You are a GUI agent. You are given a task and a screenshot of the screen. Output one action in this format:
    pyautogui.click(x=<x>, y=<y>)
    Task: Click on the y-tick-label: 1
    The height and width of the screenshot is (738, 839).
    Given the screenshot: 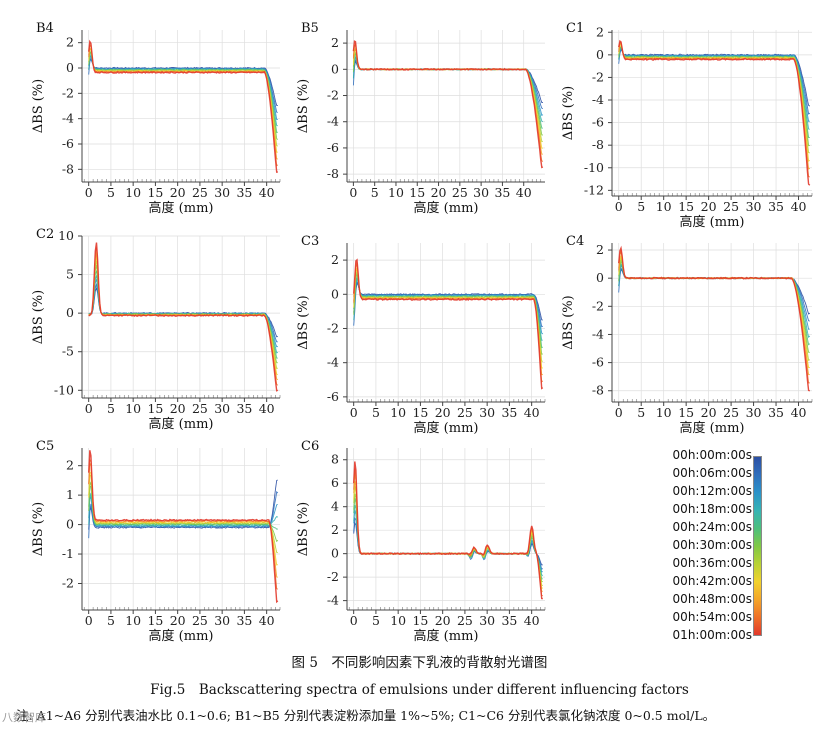 What is the action you would take?
    pyautogui.click(x=70, y=494)
    